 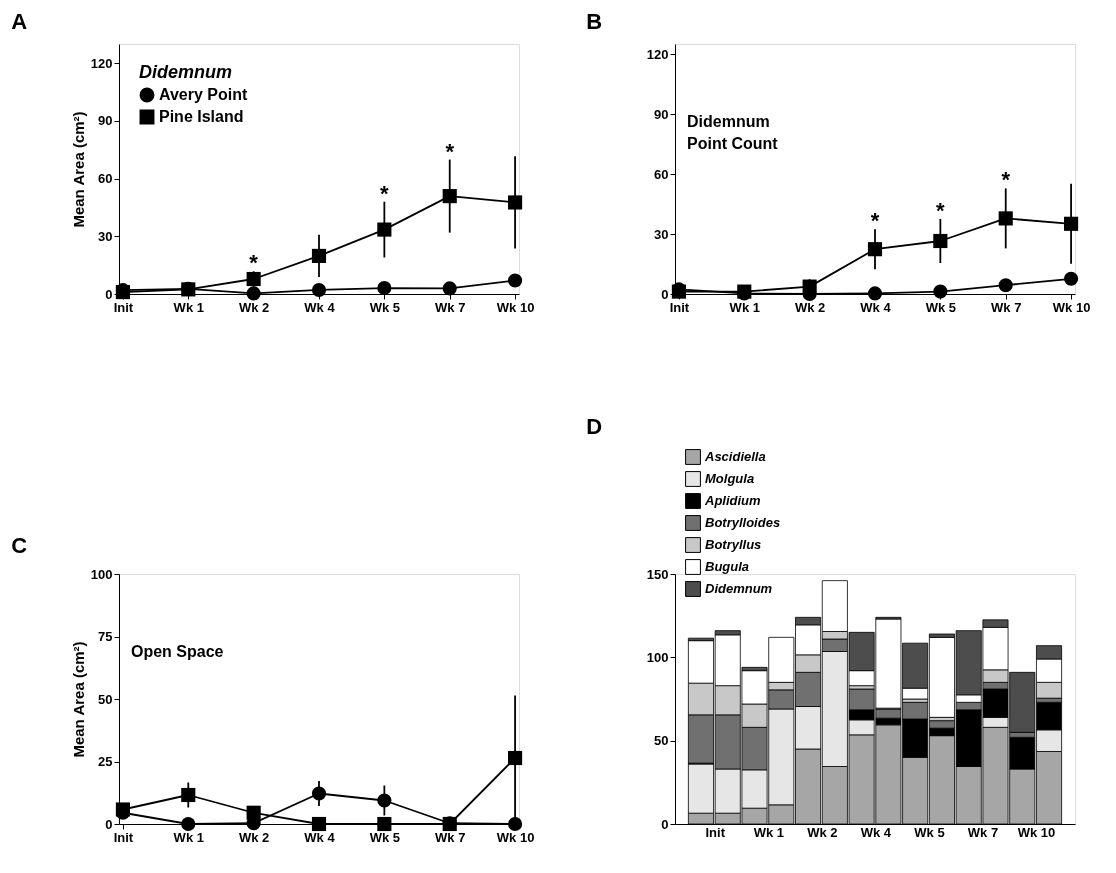 What do you see at coordinates (735, 456) in the screenshot?
I see `legend-label: Ascidiella` at bounding box center [735, 456].